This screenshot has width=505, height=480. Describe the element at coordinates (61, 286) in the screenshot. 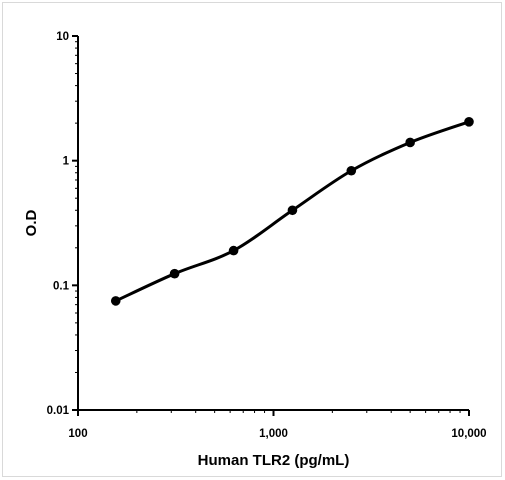

I see `y-tick-label: 0.1` at that location.